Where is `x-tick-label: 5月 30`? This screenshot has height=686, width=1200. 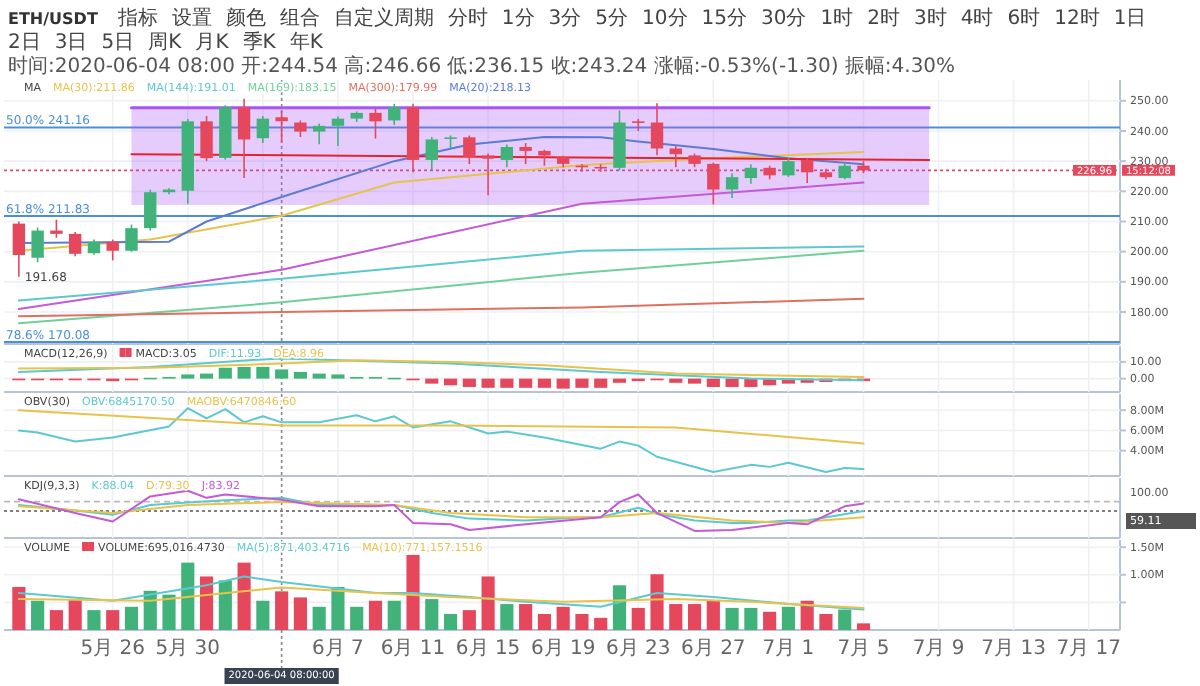 x-tick-label: 5月 30 is located at coordinates (188, 649).